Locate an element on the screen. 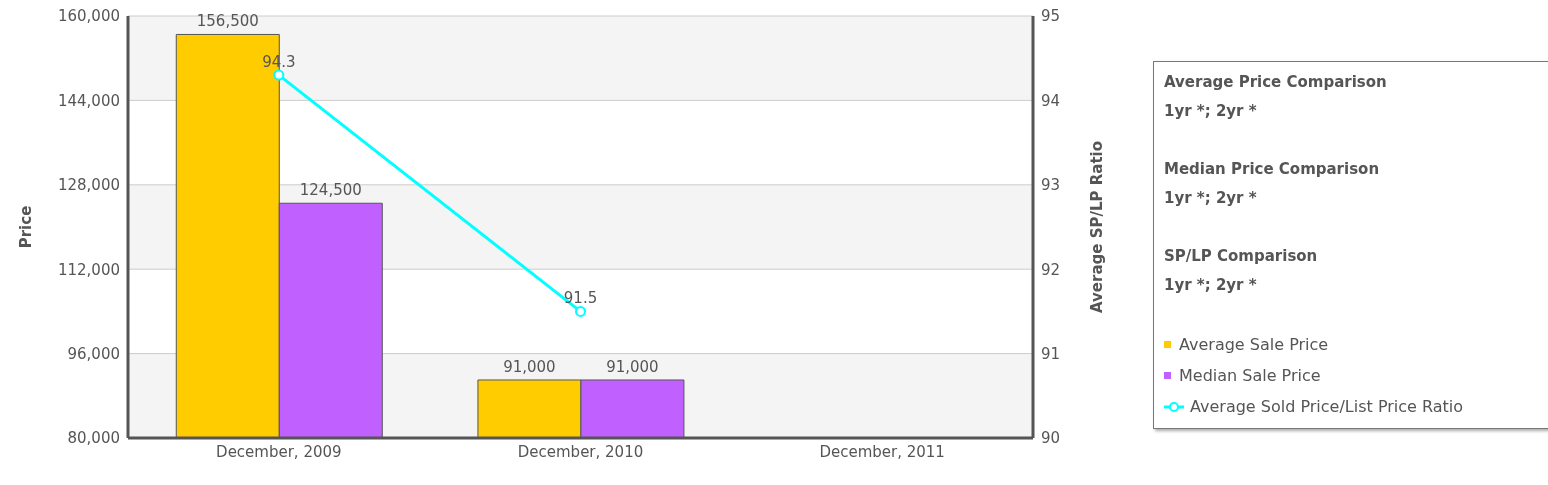  y2-tick-label: 92 is located at coordinates (1051, 269).